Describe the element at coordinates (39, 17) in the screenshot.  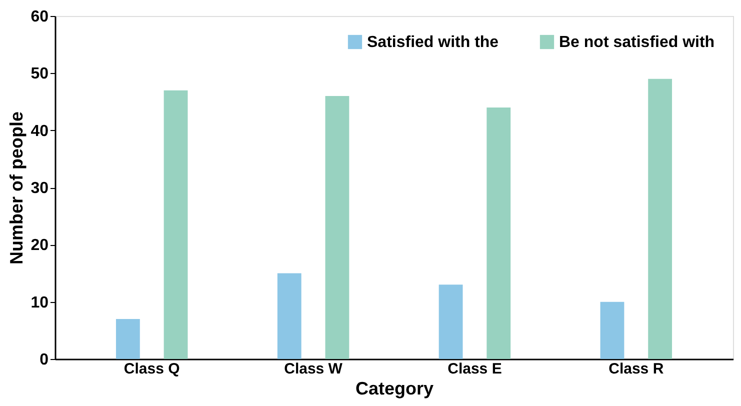
I see `y-tick-label: 60` at that location.